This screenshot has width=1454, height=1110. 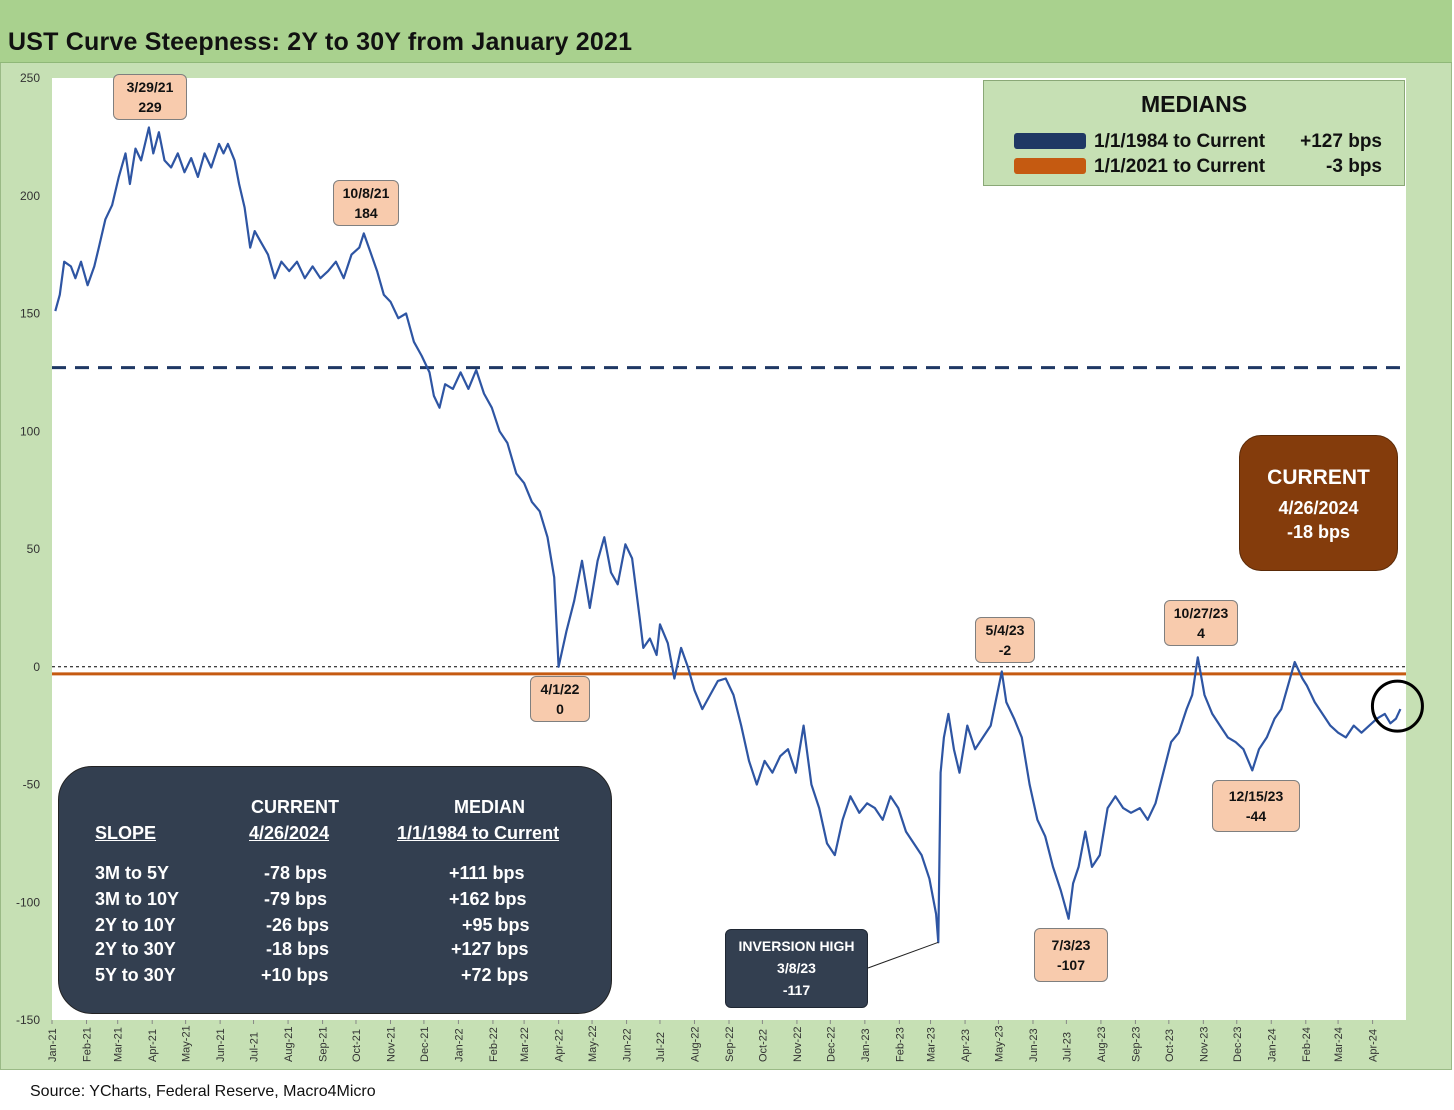 I want to click on x-tick-label: Mar-22, so click(x=525, y=1044).